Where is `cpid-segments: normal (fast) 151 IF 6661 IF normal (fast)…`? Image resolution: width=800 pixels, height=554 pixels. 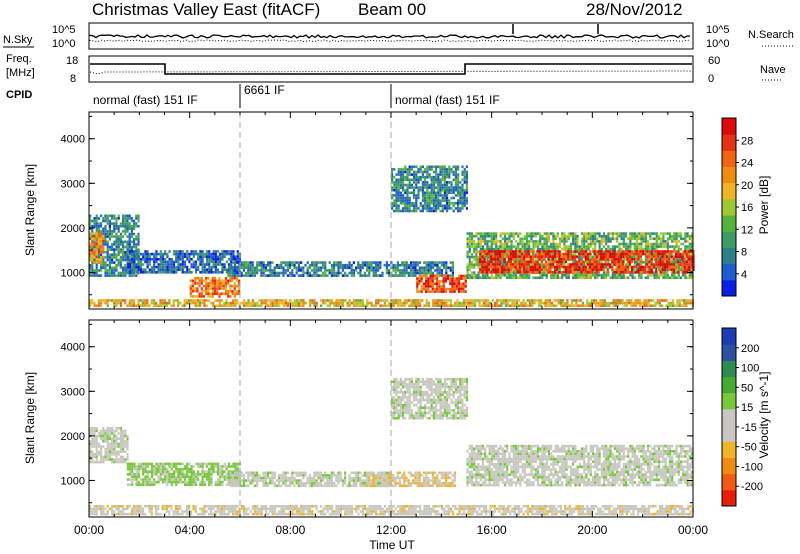 cpid-segments: normal (fast) 151 IF 6661 IF normal (fast)… is located at coordinates (296, 95).